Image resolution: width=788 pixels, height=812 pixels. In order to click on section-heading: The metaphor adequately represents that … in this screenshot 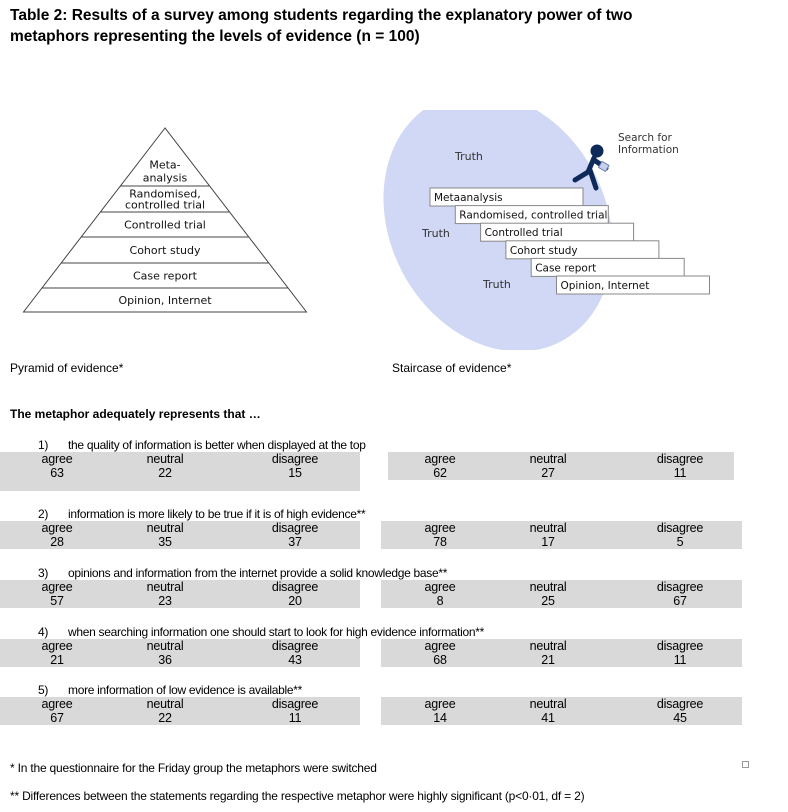, I will do `click(135, 414)`.